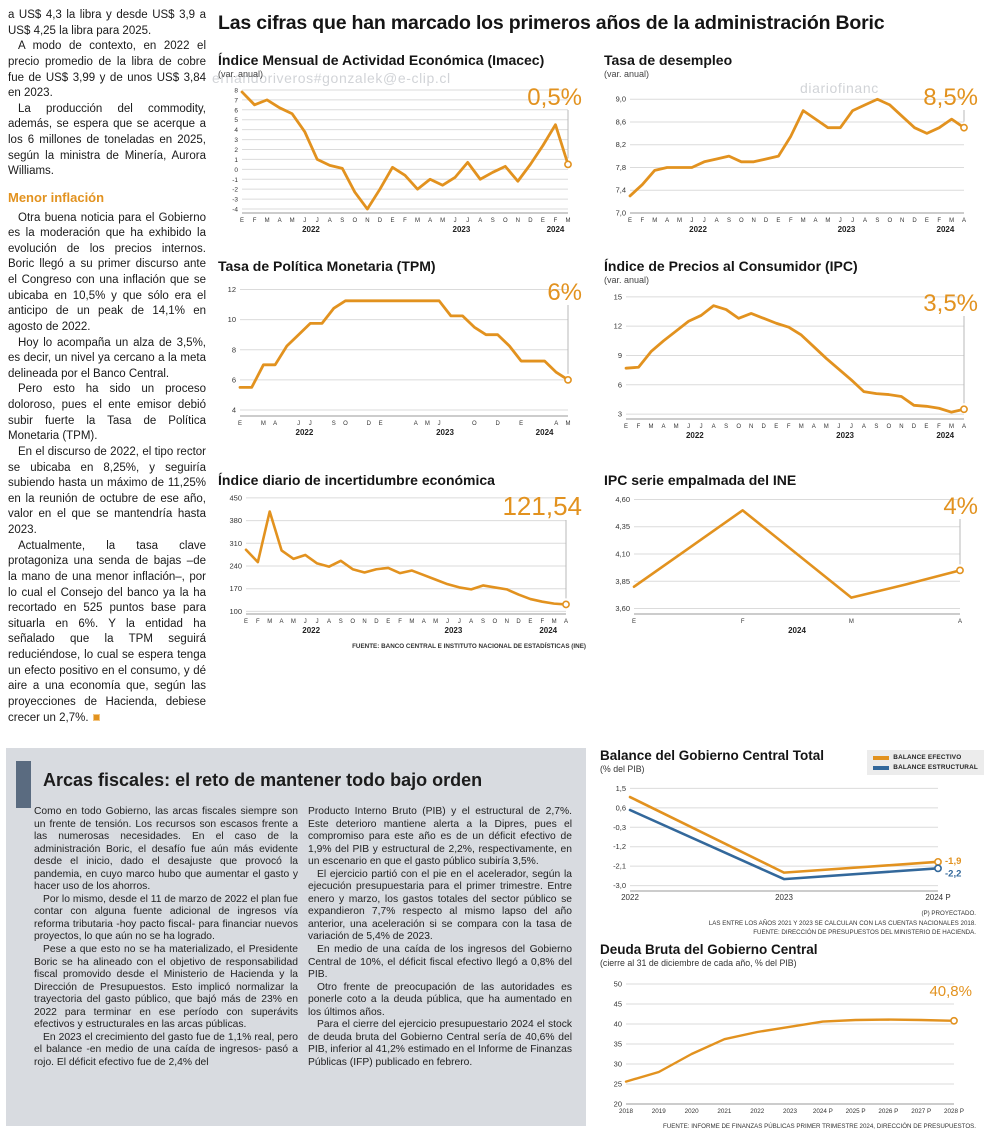  I want to click on svg-text: 3,60, so click(622, 608).